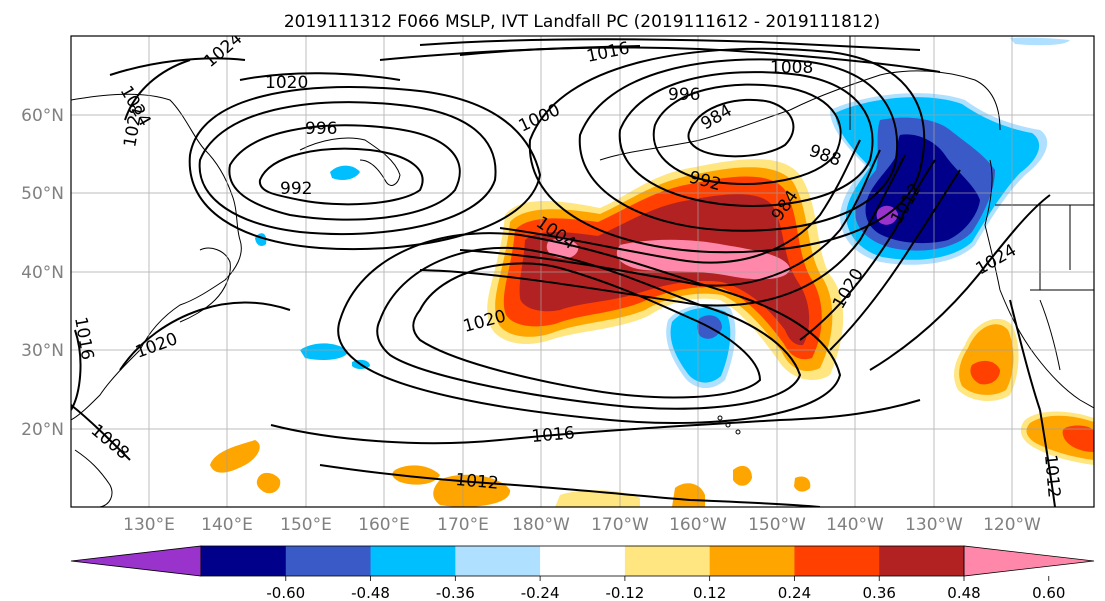 The image size is (1105, 601). I want to click on colorbar-tick-label: -0.24, so click(540, 592).